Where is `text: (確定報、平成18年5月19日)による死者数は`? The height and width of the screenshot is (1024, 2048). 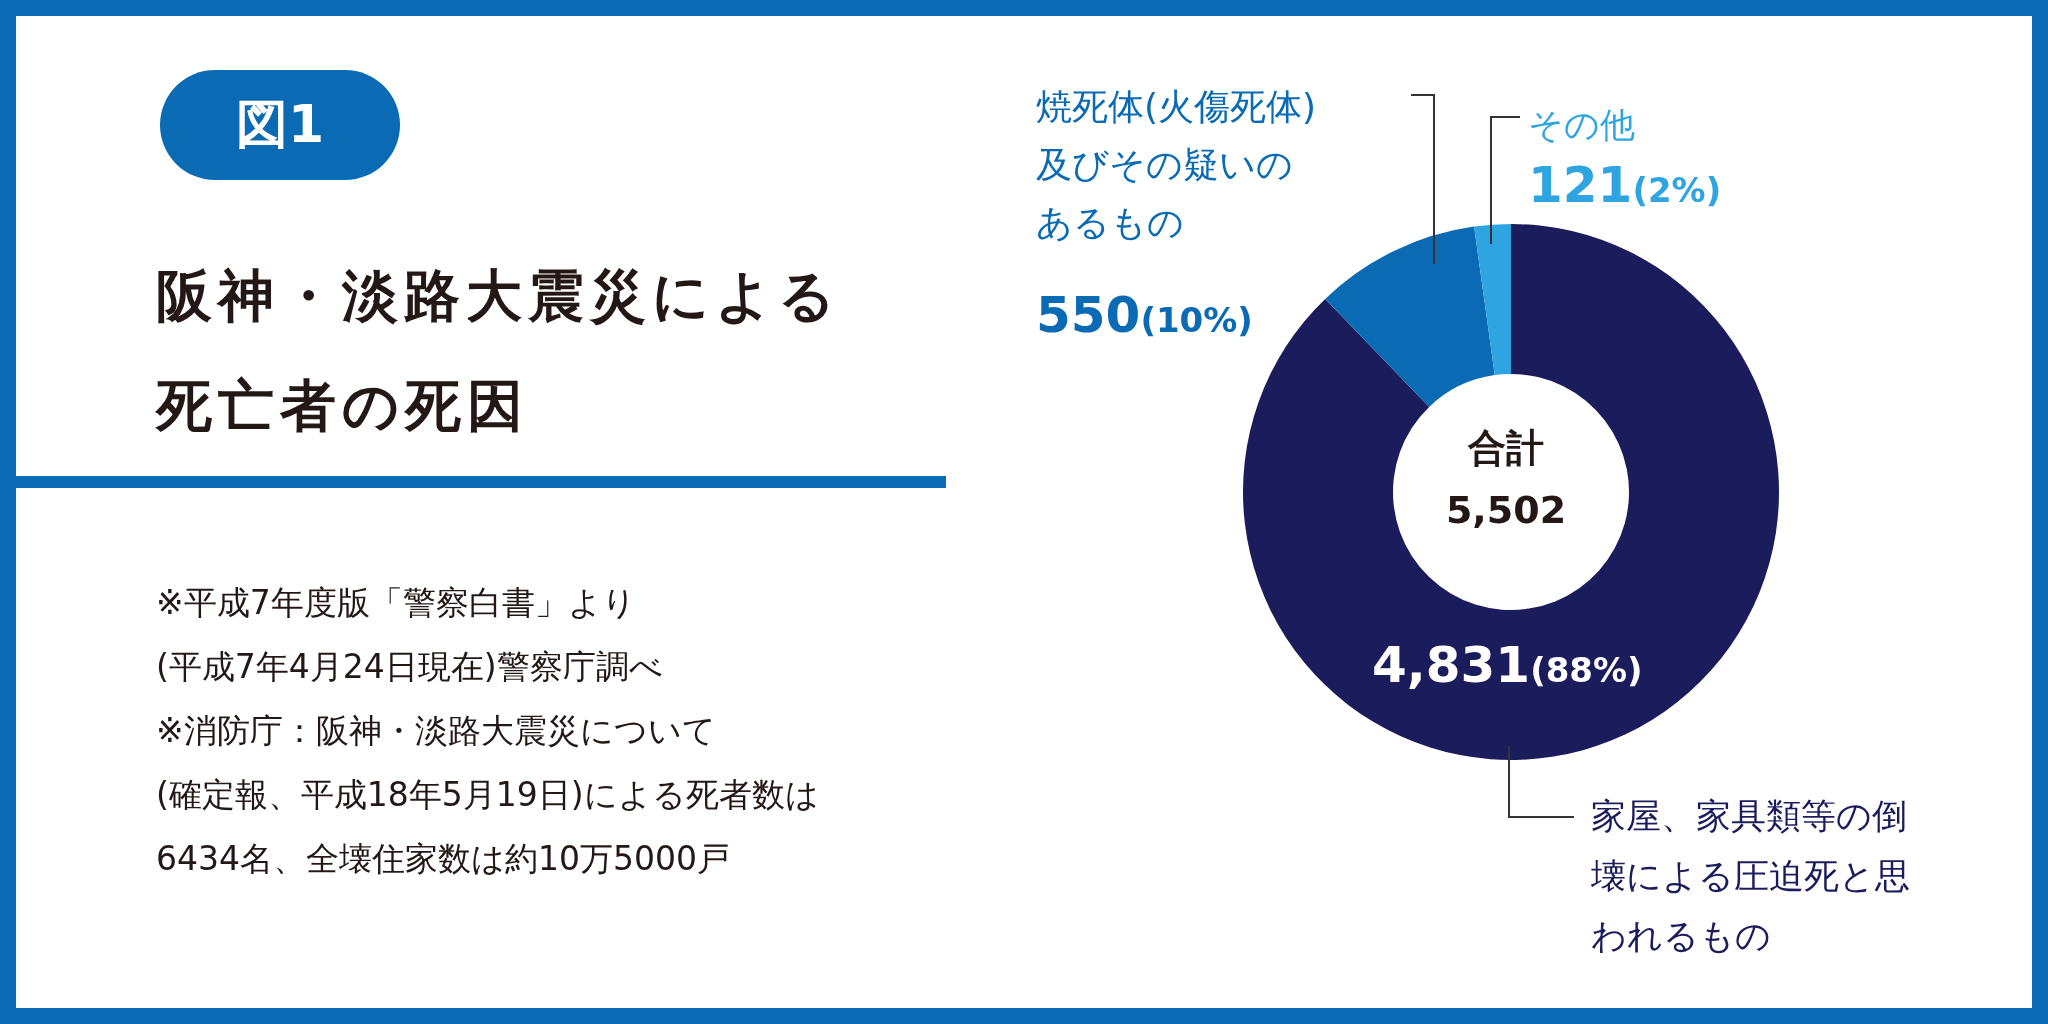
text: (確定報、平成18年5月19日)による死者数は is located at coordinates (487, 795).